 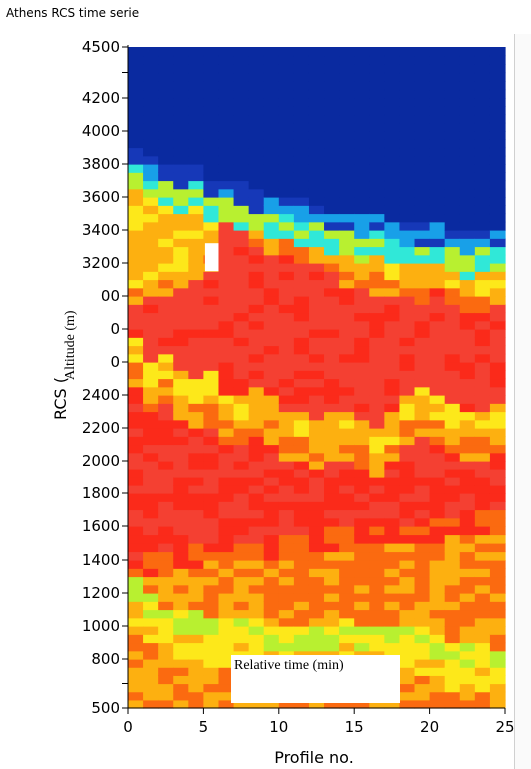 I want to click on x-tick-label: 10, so click(x=278, y=727).